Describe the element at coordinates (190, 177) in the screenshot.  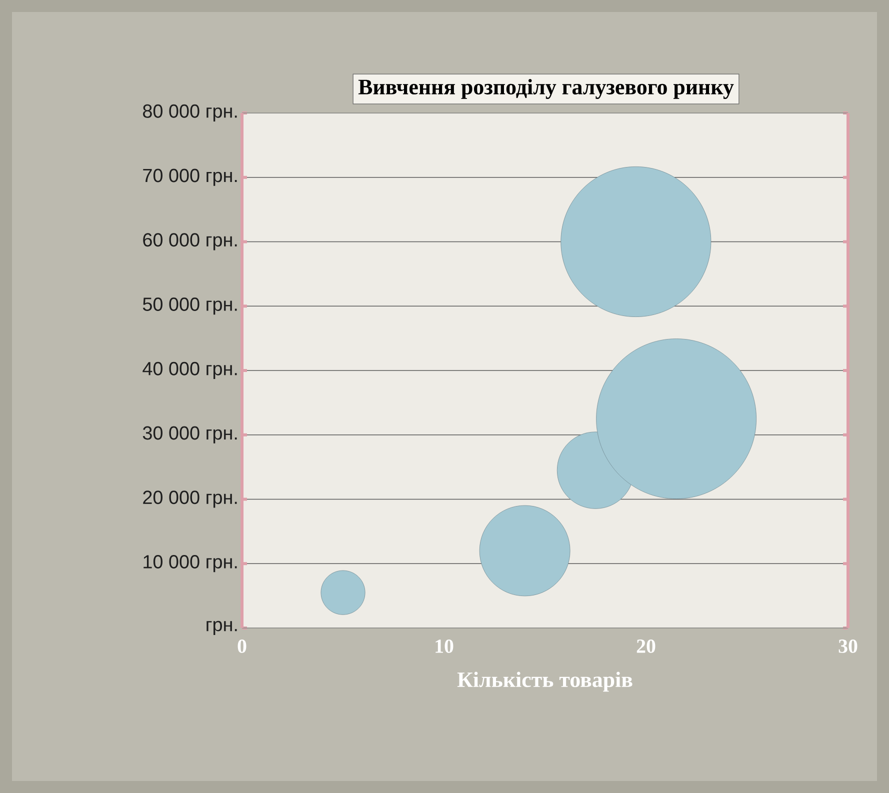
I see `y-tick-label: 70 000 грн.` at that location.